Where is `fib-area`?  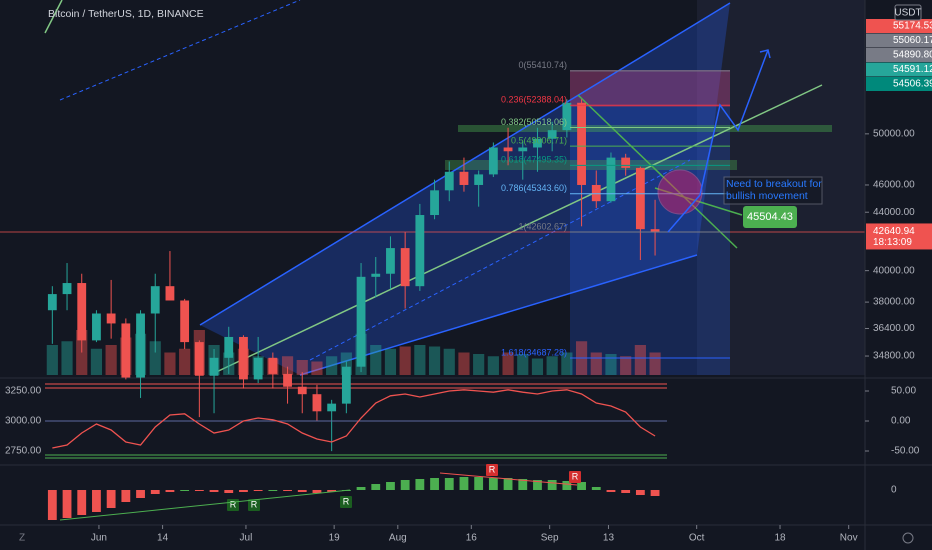
fib-area is located at coordinates (650, 222).